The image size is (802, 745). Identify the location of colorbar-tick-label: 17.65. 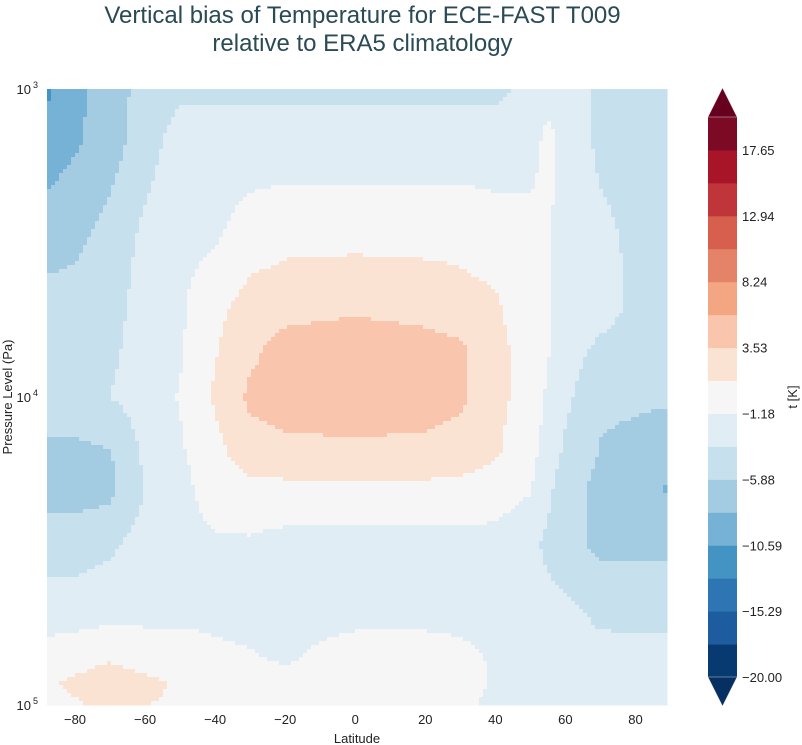
(758, 150).